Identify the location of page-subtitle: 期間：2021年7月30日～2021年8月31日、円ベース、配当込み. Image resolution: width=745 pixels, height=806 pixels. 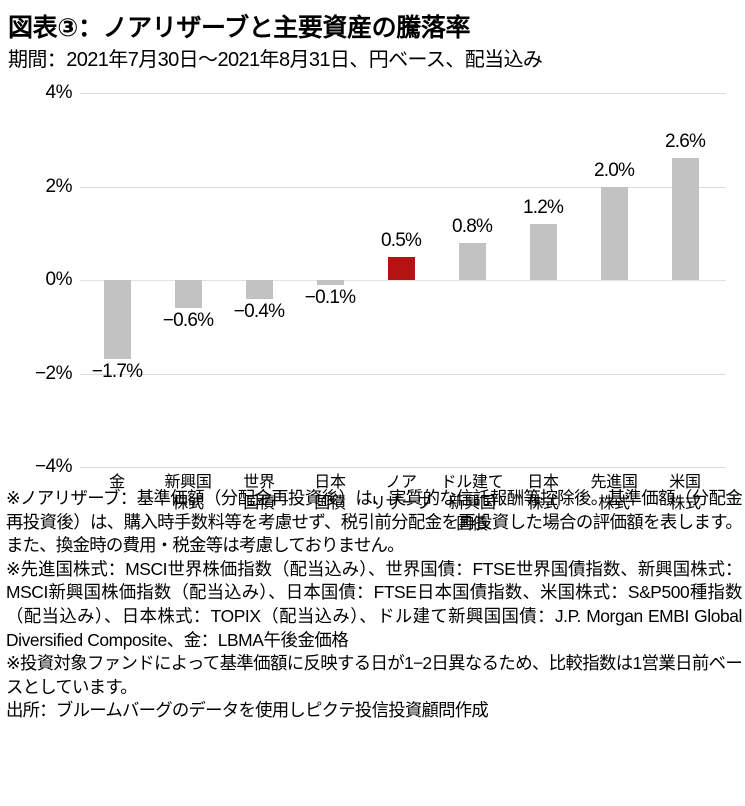
(275, 60).